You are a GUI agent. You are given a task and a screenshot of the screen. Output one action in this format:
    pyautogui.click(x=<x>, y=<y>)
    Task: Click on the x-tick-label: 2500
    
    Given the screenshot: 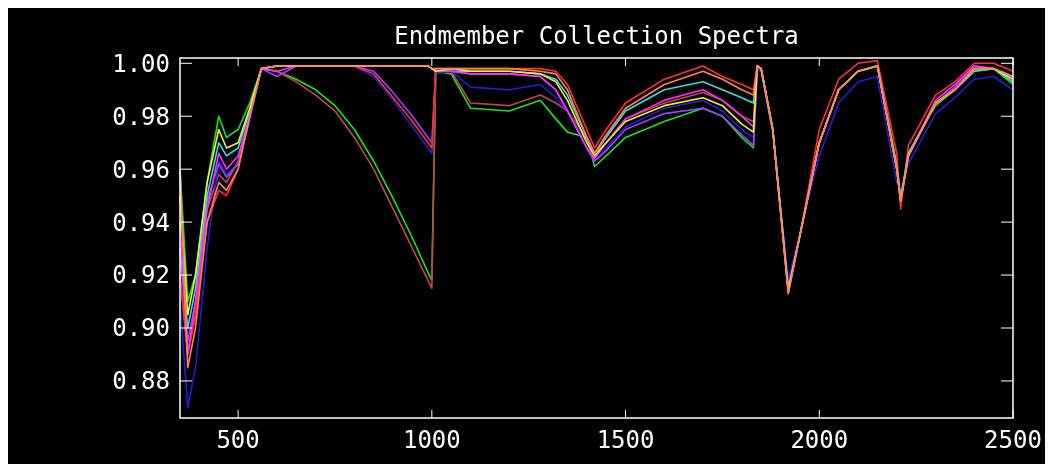 What is the action you would take?
    pyautogui.click(x=1013, y=440)
    